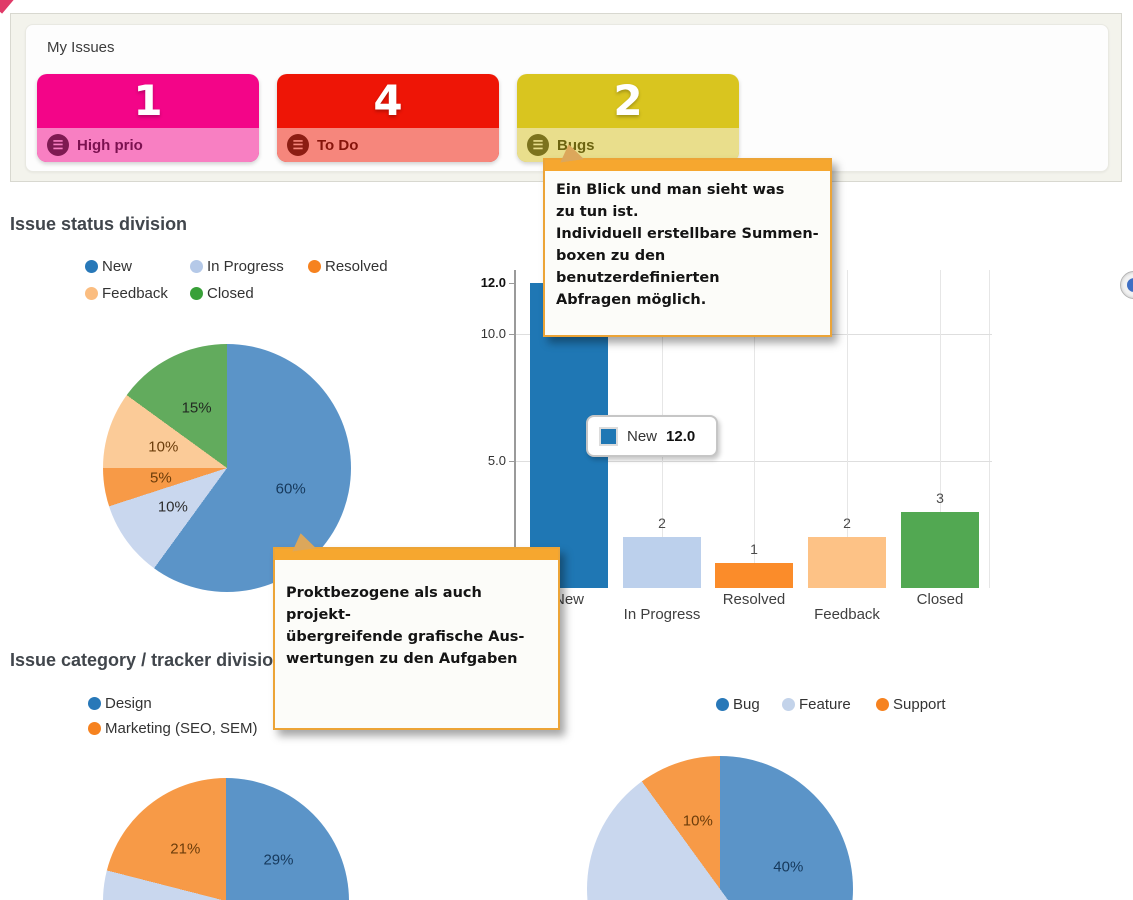 The image size is (1133, 900). Describe the element at coordinates (185, 849) in the screenshot. I see `pie-slice-label: 21%` at that location.